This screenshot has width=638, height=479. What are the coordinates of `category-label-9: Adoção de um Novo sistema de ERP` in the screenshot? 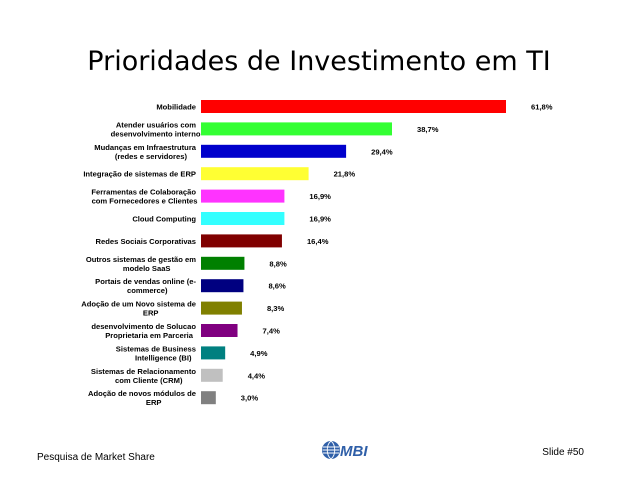 It's located at (138, 309).